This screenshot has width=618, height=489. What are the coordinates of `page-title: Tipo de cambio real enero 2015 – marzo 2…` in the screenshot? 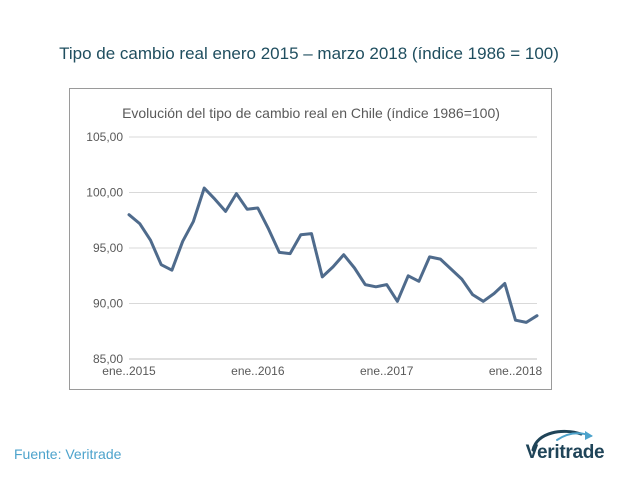 It's located at (309, 53).